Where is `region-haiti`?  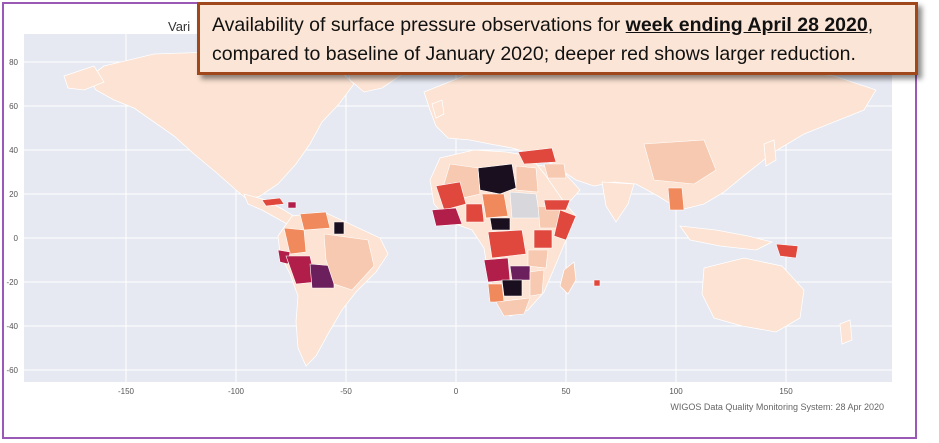 region-haiti is located at coordinates (292, 205).